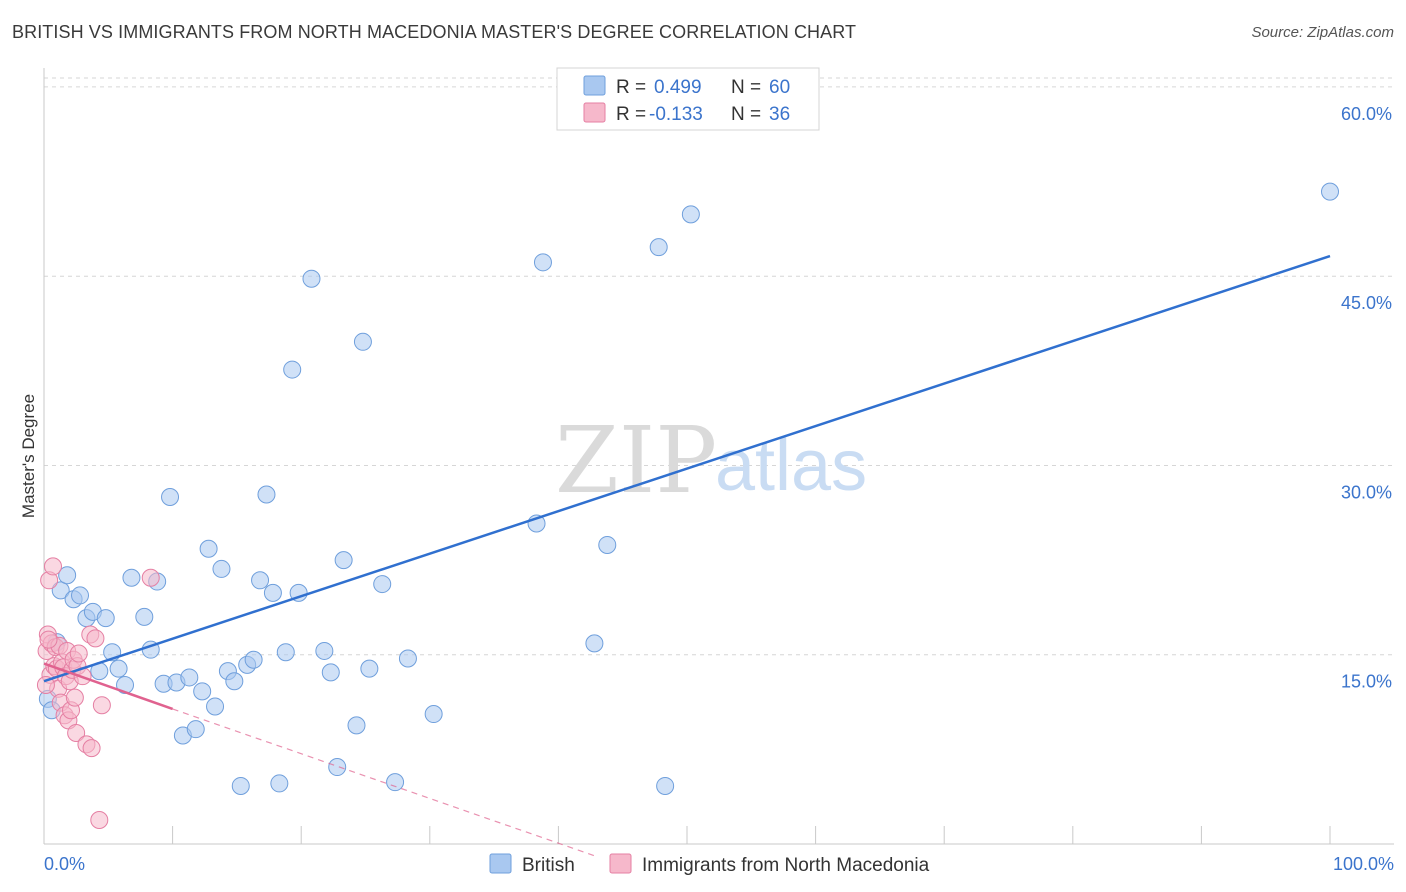  I want to click on series-north-macedonia, so click(98, 693).